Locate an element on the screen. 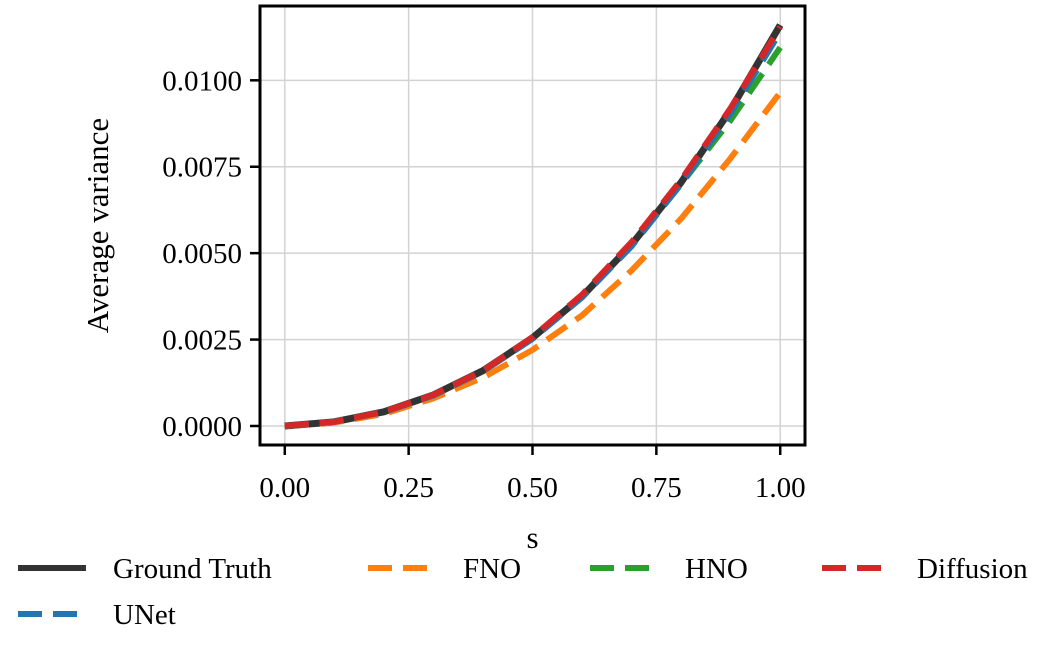 Image resolution: width=1062 pixels, height=651 pixels. x-axis-label: s is located at coordinates (532, 537).